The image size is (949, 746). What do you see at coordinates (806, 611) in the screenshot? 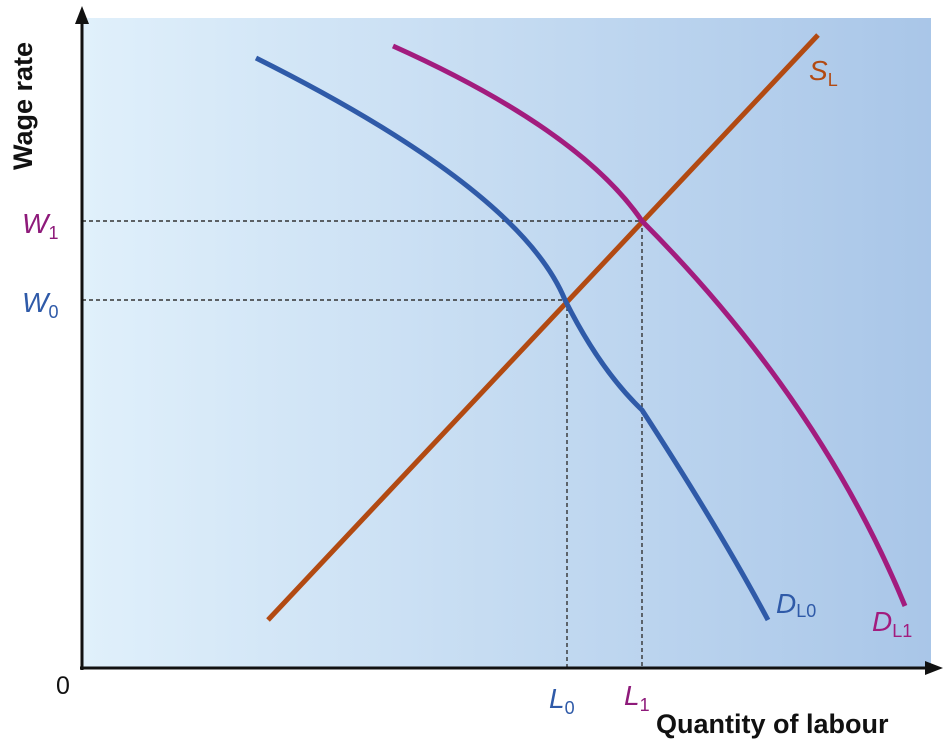
I see `demand0-curve-label-sub: L0` at bounding box center [806, 611].